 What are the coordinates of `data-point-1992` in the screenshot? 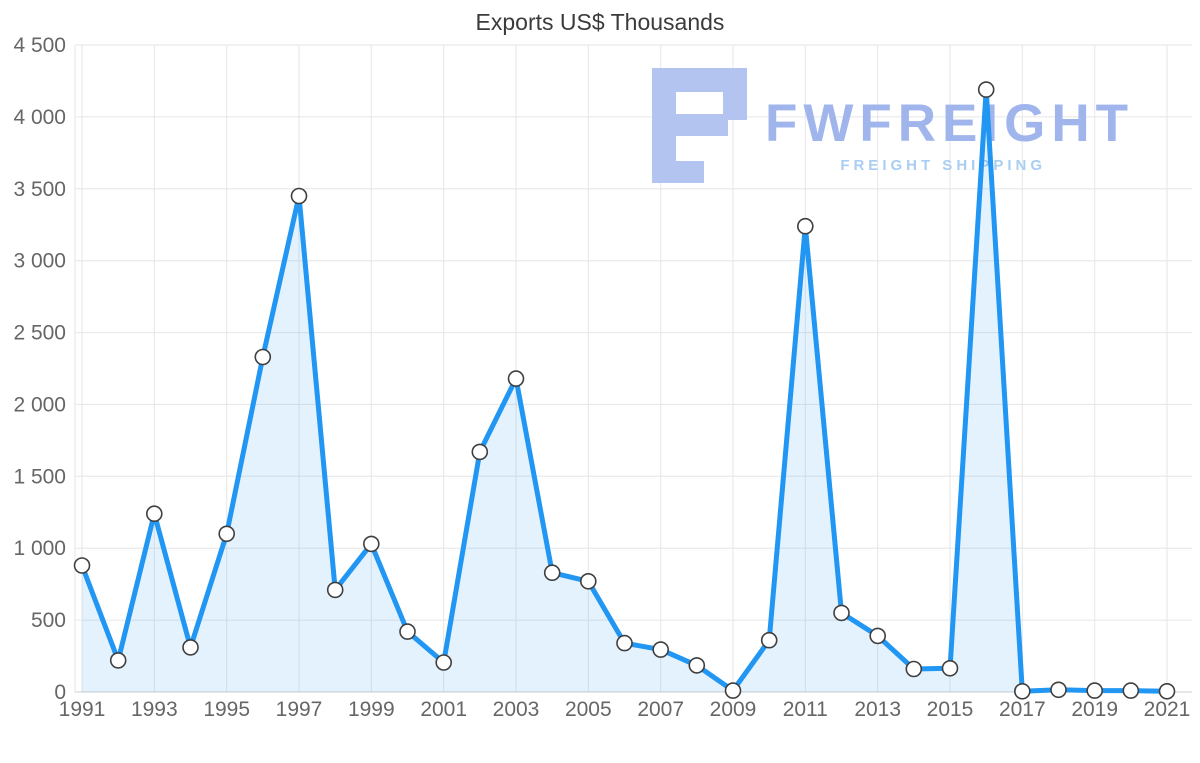 It's located at (118, 660).